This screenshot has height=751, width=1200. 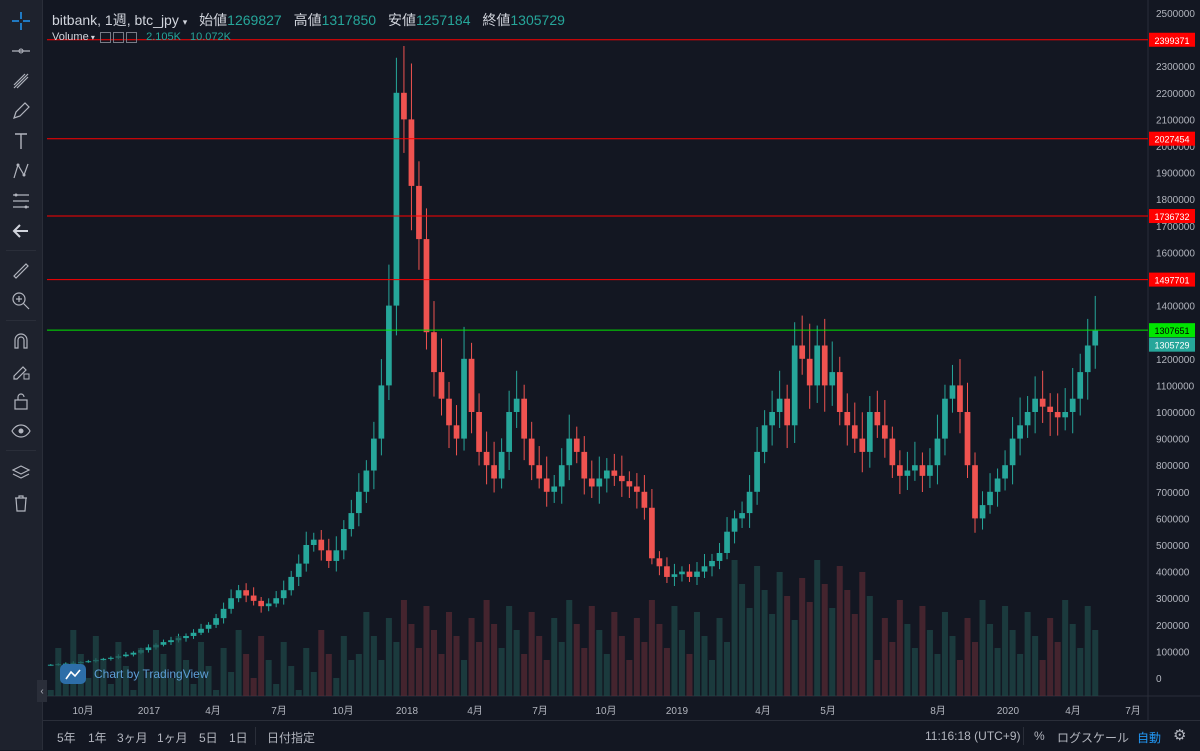 What do you see at coordinates (42, 691) in the screenshot?
I see `collapse-toolbar-button: ‹` at bounding box center [42, 691].